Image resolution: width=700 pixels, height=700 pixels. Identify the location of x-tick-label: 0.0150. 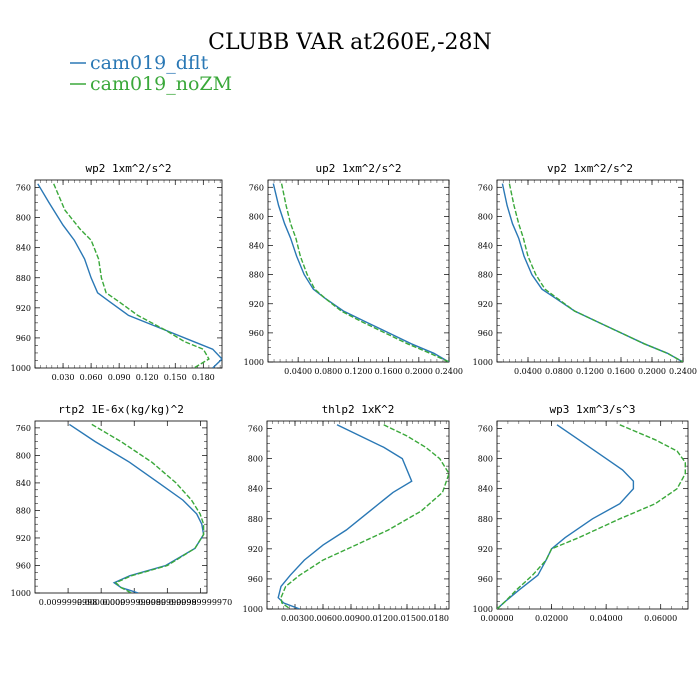
(407, 618).